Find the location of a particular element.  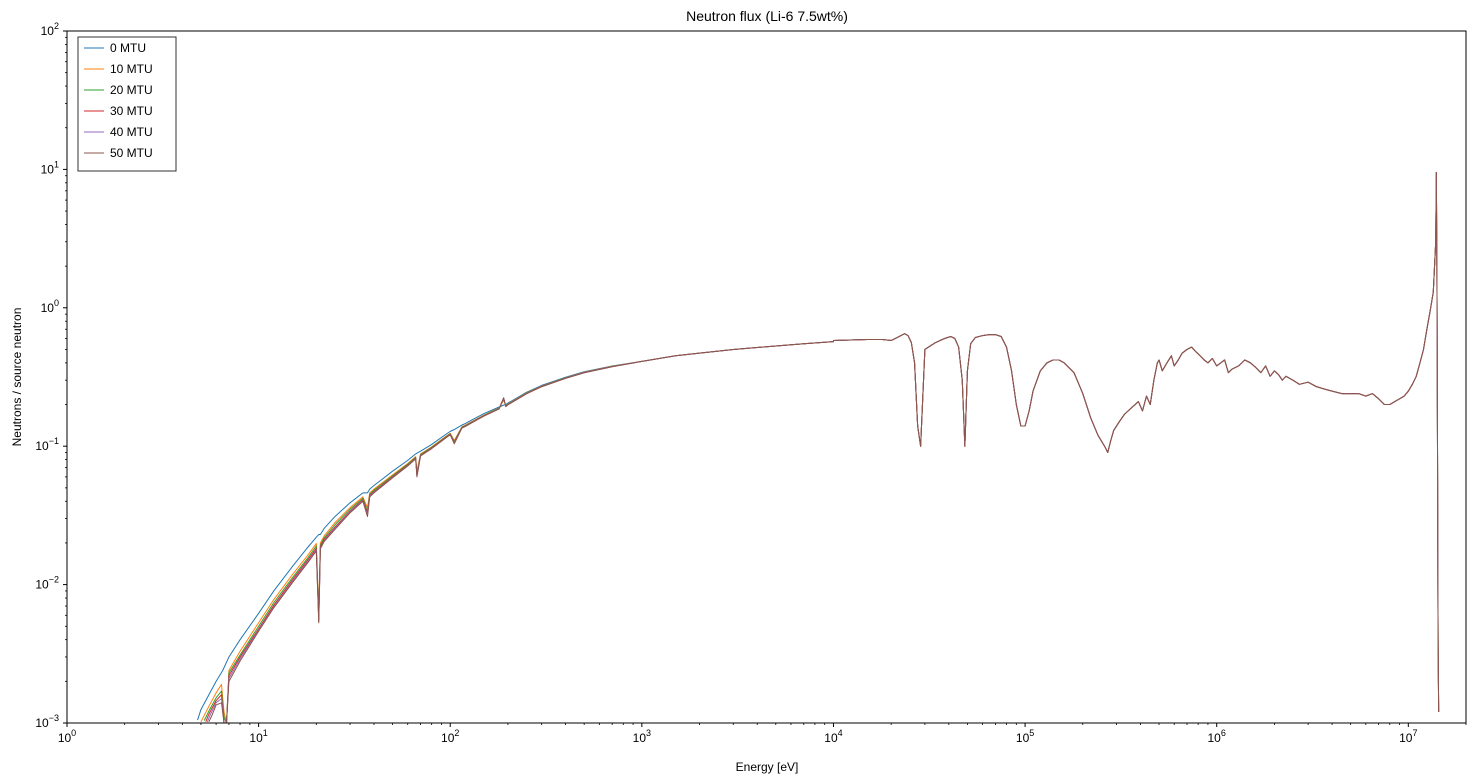

legend-frame is located at coordinates (127, 104).